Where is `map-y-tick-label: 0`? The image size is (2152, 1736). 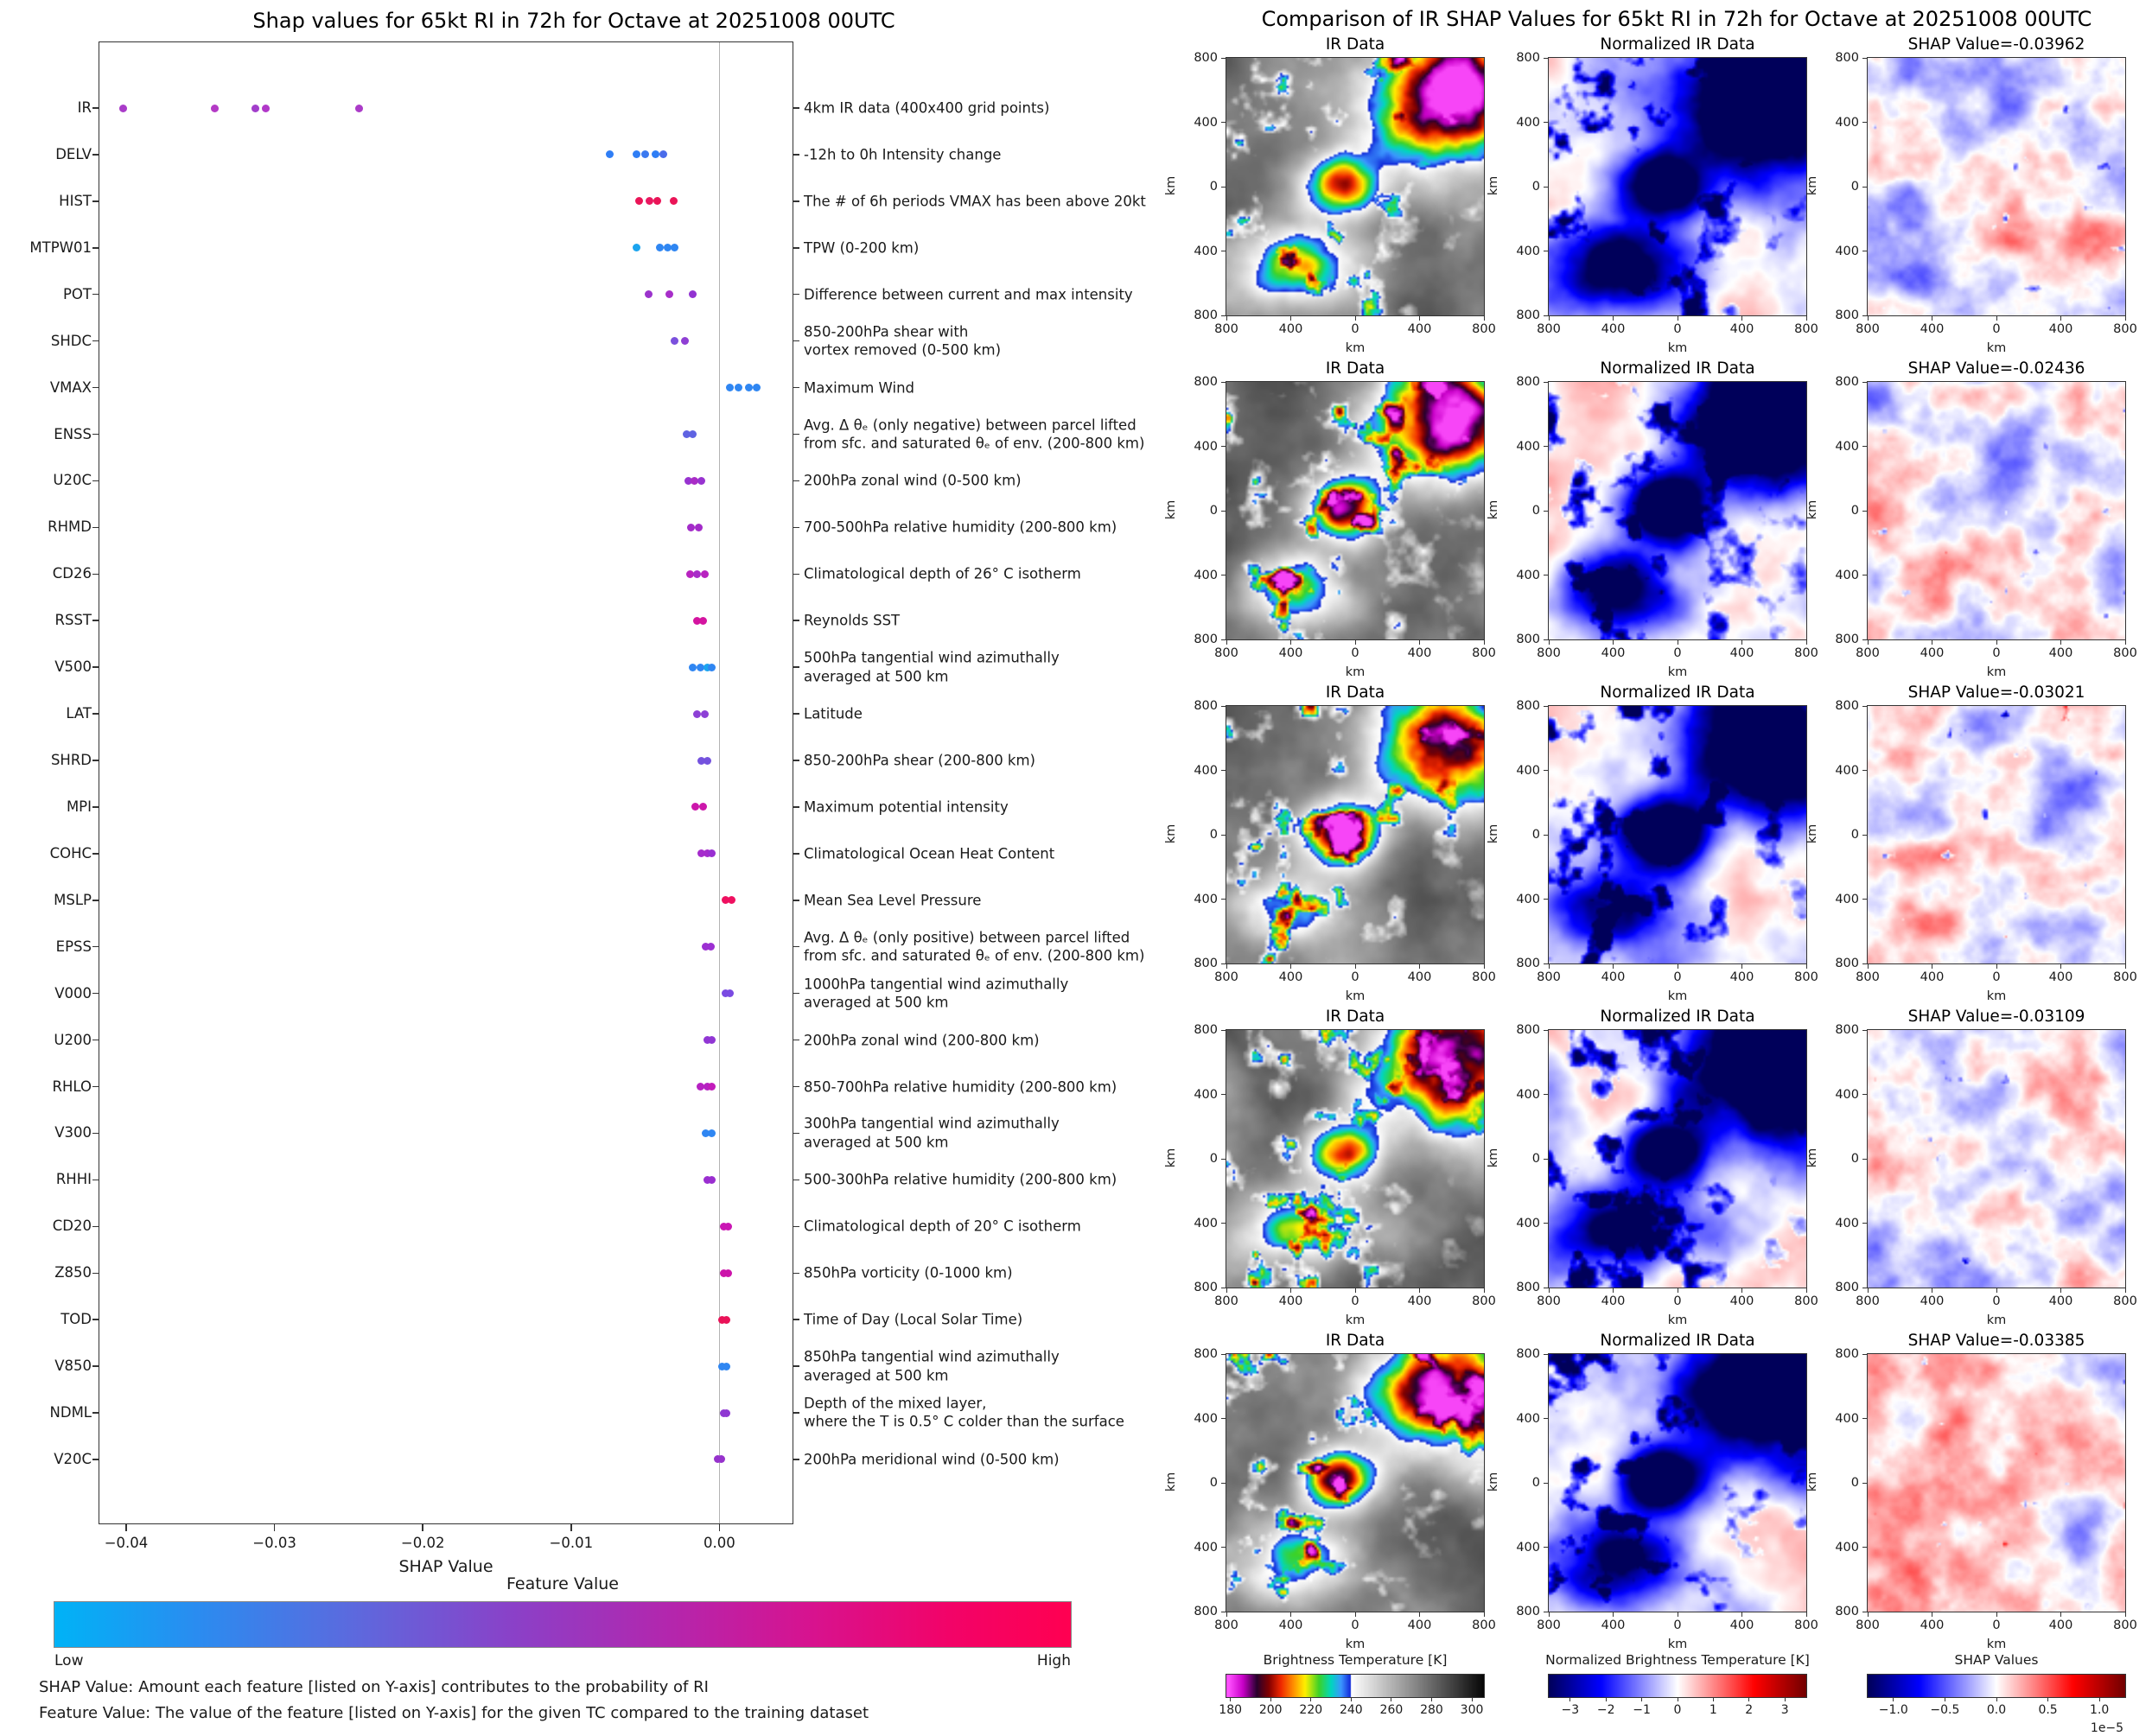 map-y-tick-label: 0 is located at coordinates (1535, 1159).